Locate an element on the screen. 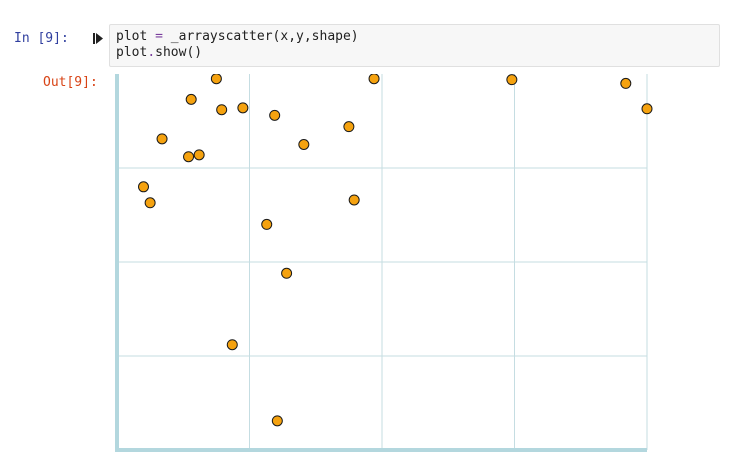  code-token: = is located at coordinates (159, 36).